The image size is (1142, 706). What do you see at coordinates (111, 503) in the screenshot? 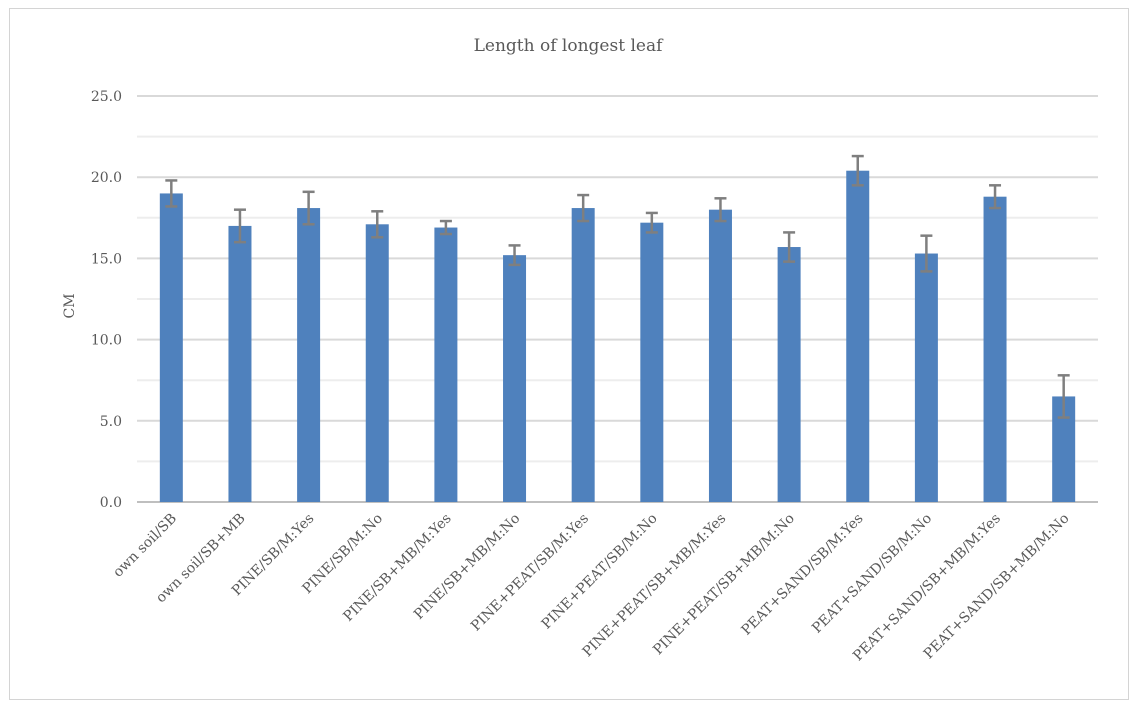
I see `y-tick-label: 0.0` at bounding box center [111, 503].